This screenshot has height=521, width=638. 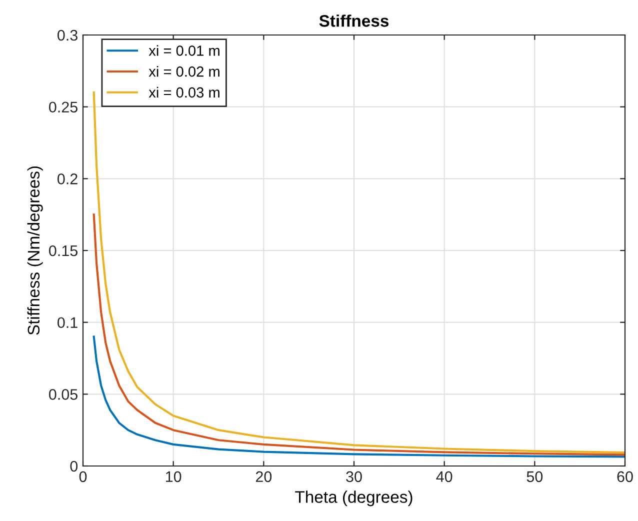 What do you see at coordinates (354, 476) in the screenshot?
I see `x-tick-label: 30` at bounding box center [354, 476].